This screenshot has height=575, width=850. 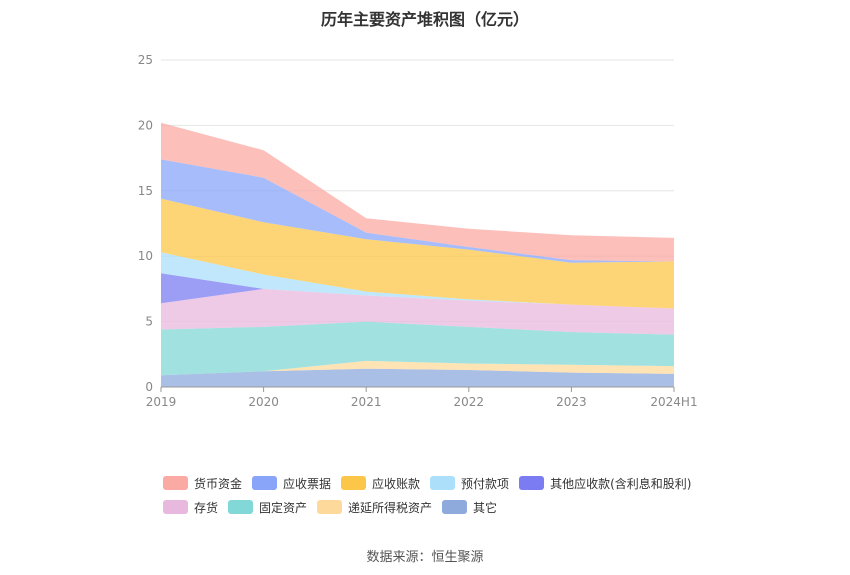 I want to click on legend-item: 货币资金, so click(x=202, y=483).